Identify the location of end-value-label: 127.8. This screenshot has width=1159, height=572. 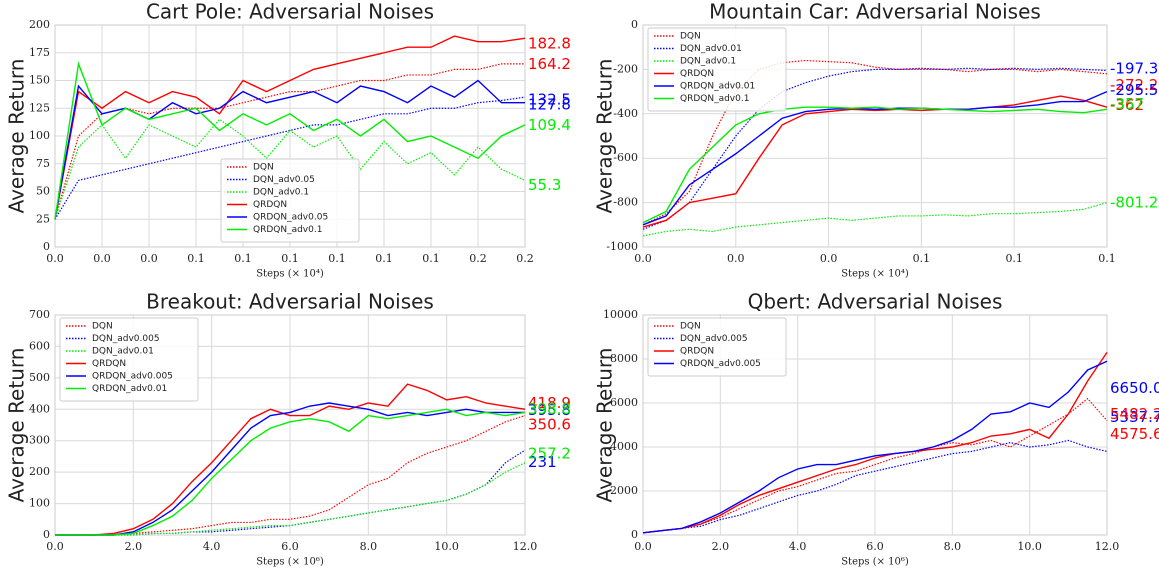
(549, 105).